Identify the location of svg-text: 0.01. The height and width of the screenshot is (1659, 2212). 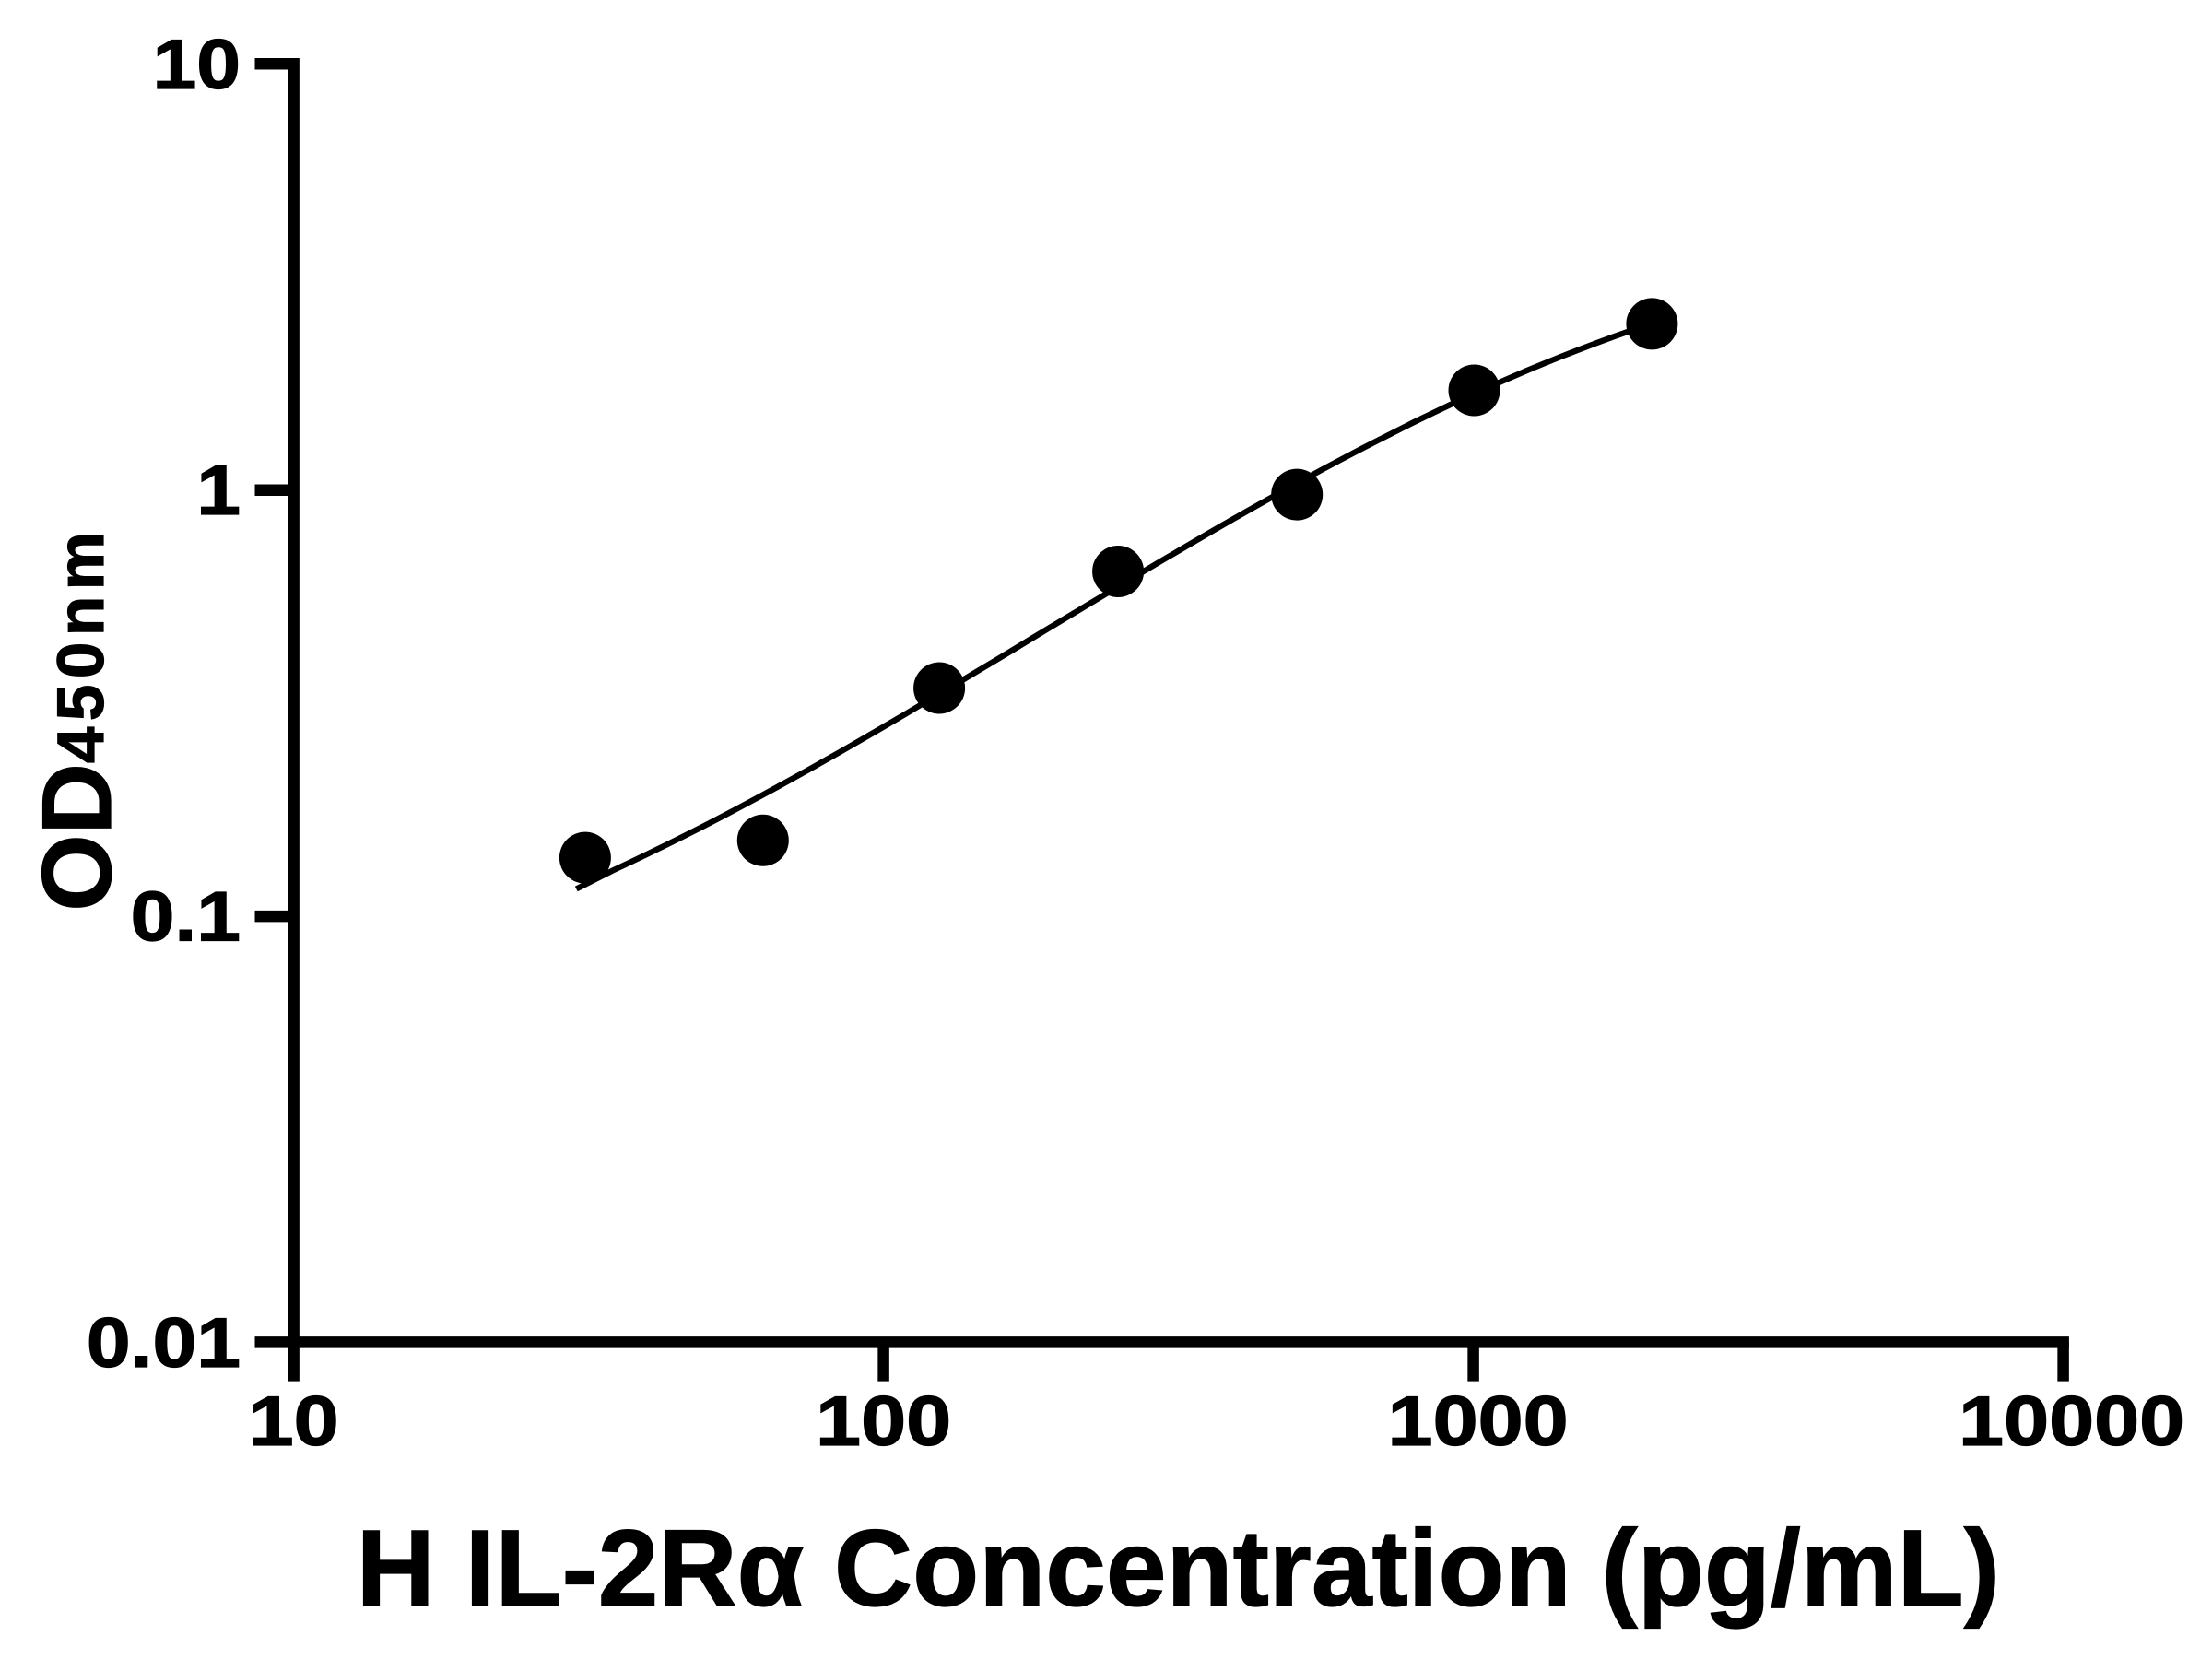
(164, 1343).